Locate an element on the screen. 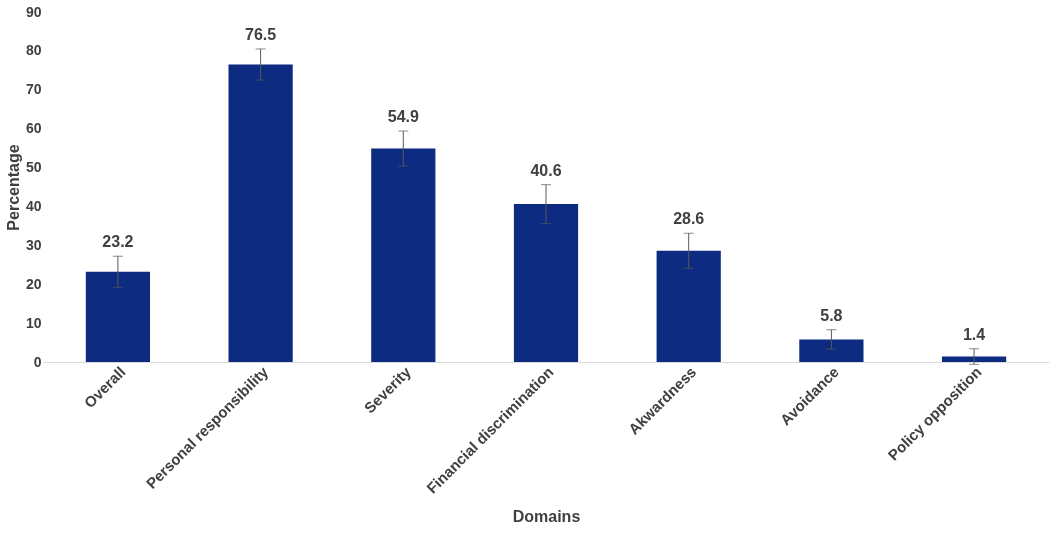  x-axis-title: Domains is located at coordinates (546, 516).